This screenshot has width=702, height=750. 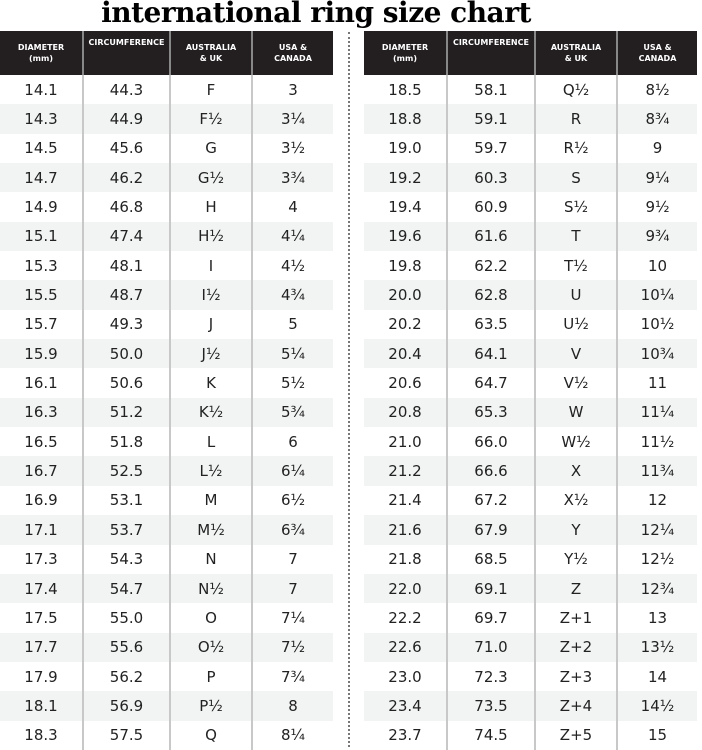 I want to click on cell-australia-uk: Q½, so click(x=575, y=90).